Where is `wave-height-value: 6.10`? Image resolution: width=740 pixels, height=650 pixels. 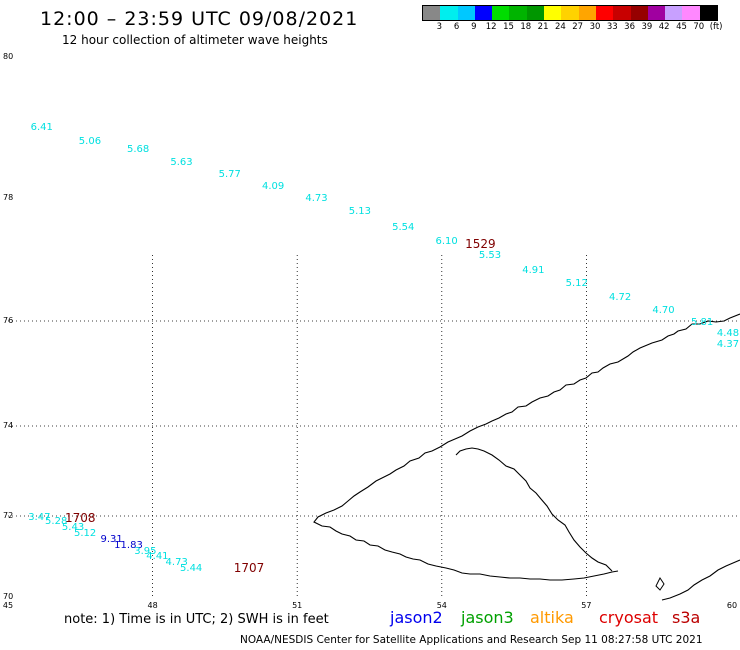 wave-height-value: 6.10 is located at coordinates (446, 242).